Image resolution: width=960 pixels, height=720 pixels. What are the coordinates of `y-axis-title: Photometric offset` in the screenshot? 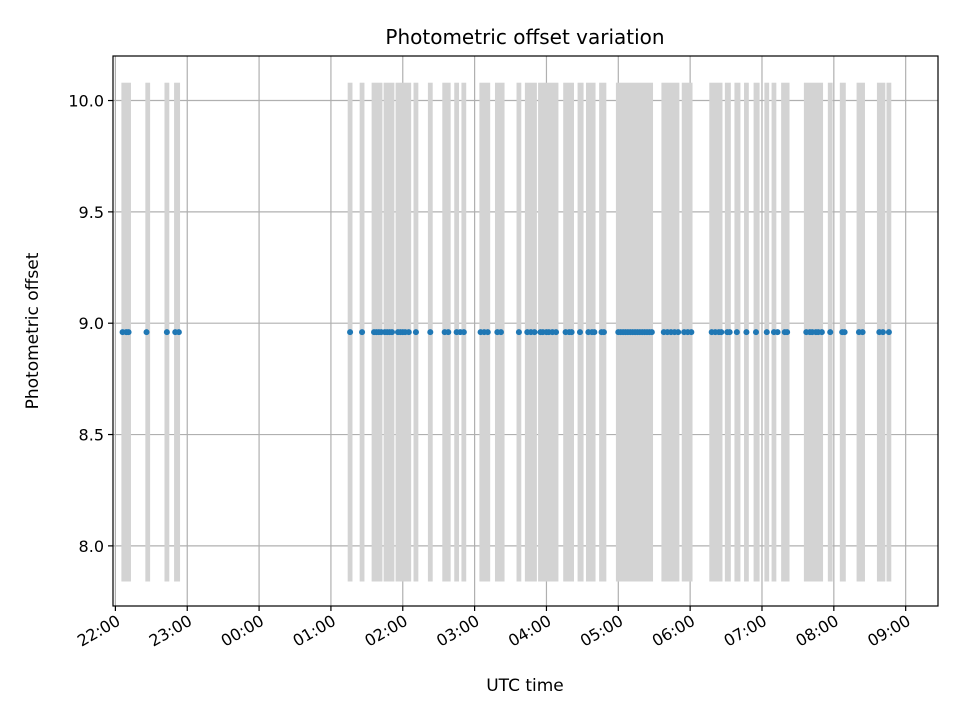 It's located at (33, 330).